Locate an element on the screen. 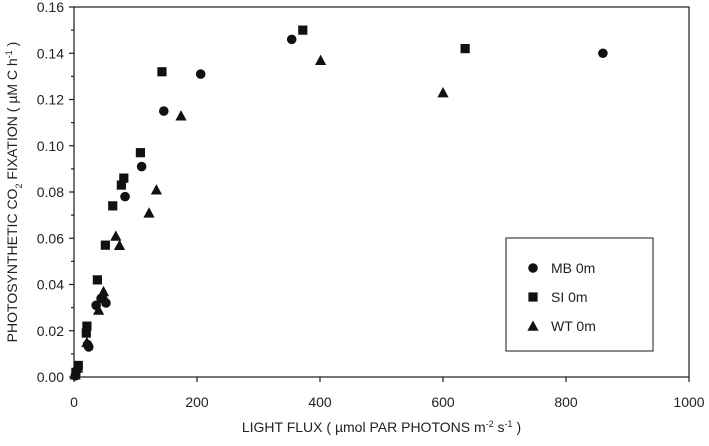  y-tick-label: 0.04 is located at coordinates (50, 285).